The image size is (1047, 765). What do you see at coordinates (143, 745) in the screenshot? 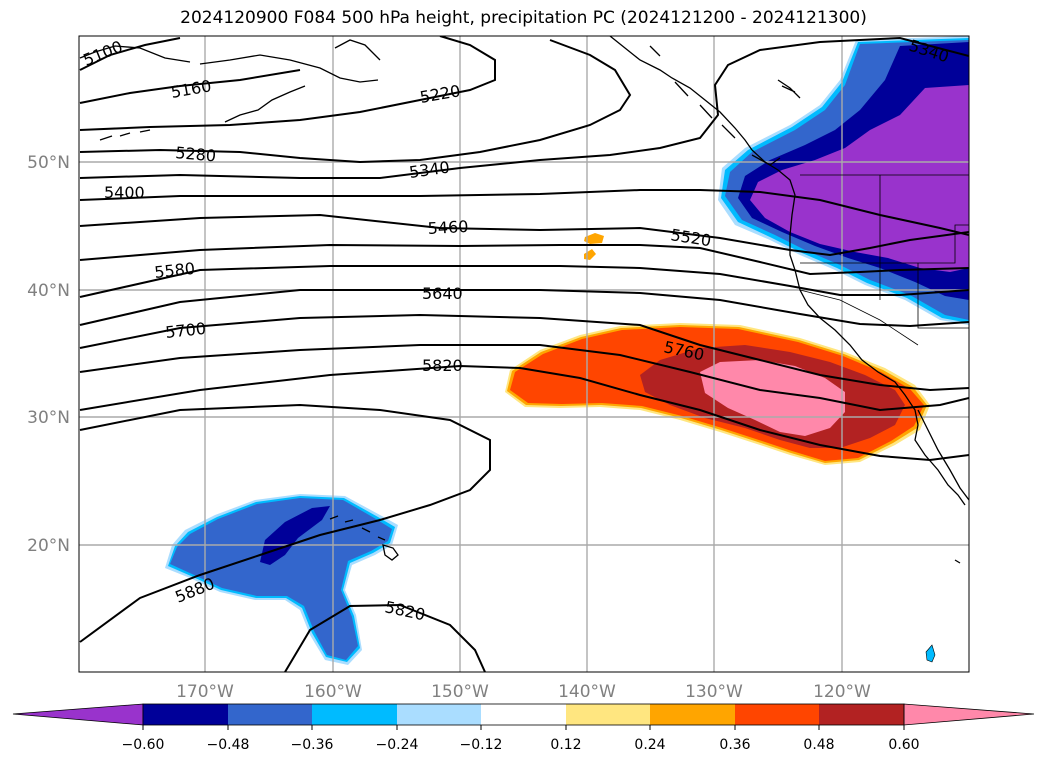
I see `colorbar-tick-label: −0.60` at bounding box center [143, 745].